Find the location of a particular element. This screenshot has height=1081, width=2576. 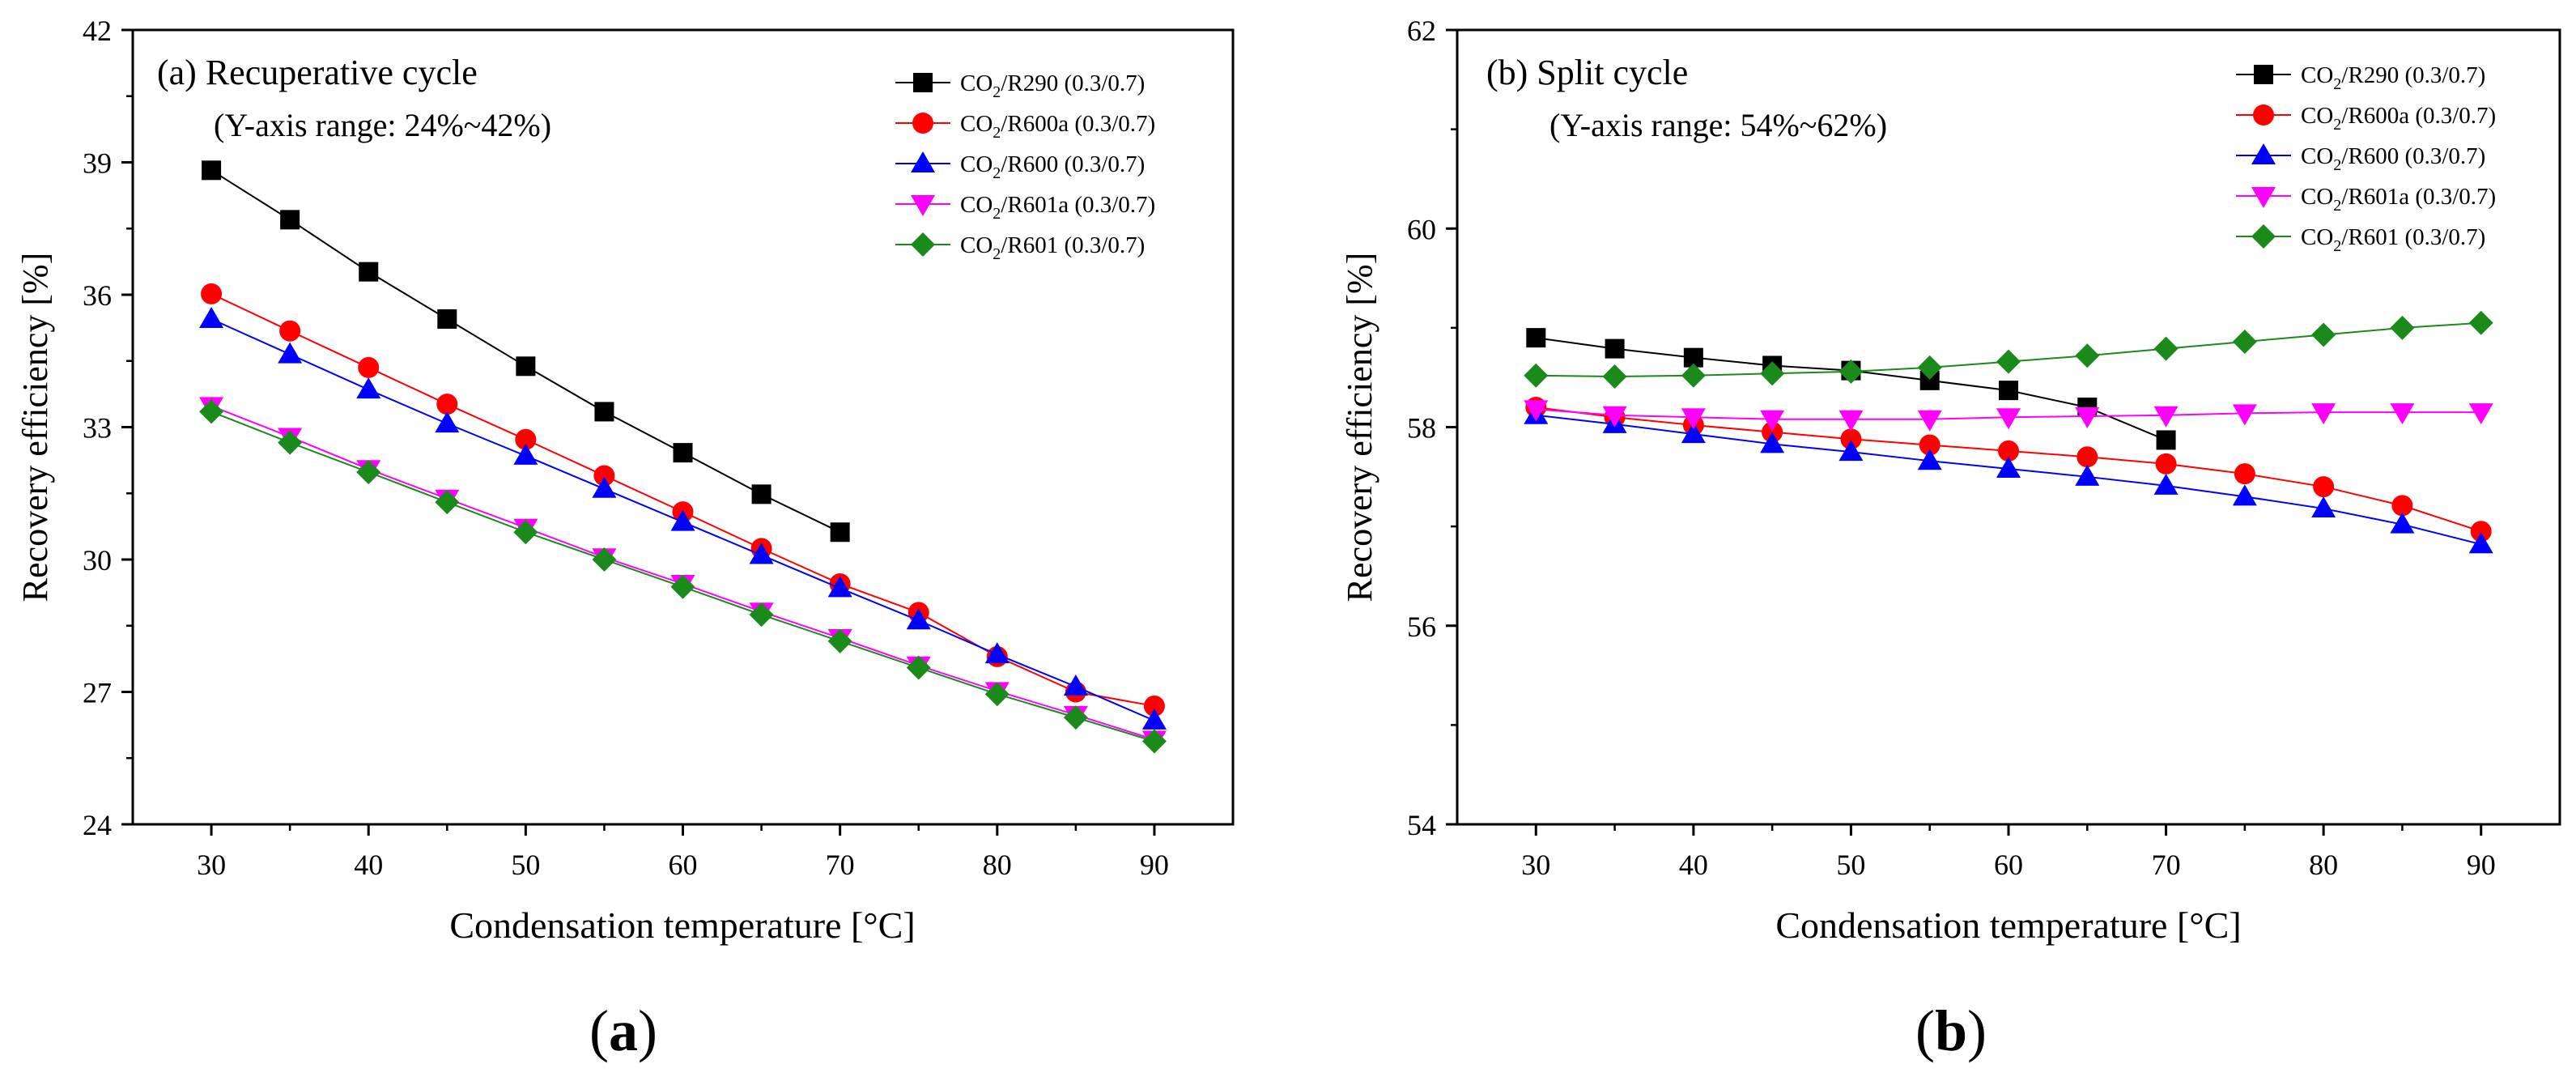

y-tick-label: 36 is located at coordinates (98, 295).